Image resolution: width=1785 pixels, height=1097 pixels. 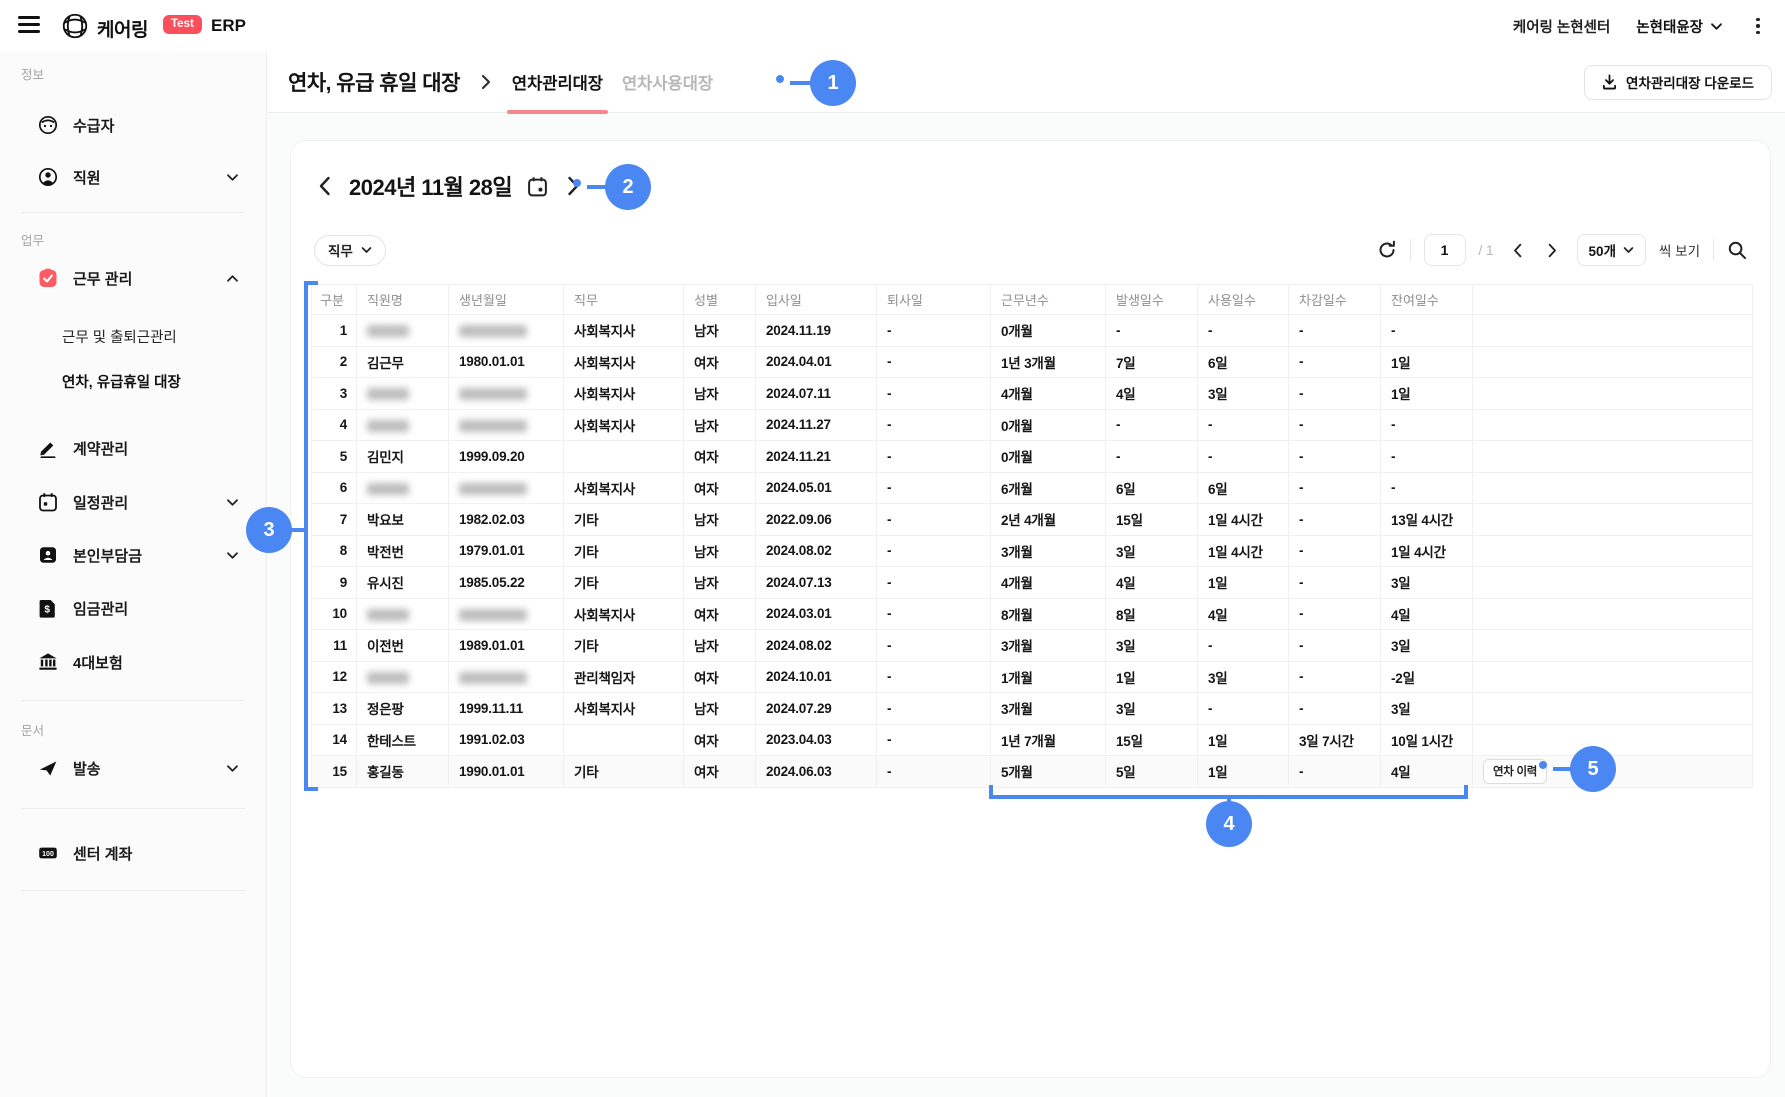 I want to click on annotation-3-bracket, so click(x=306, y=536).